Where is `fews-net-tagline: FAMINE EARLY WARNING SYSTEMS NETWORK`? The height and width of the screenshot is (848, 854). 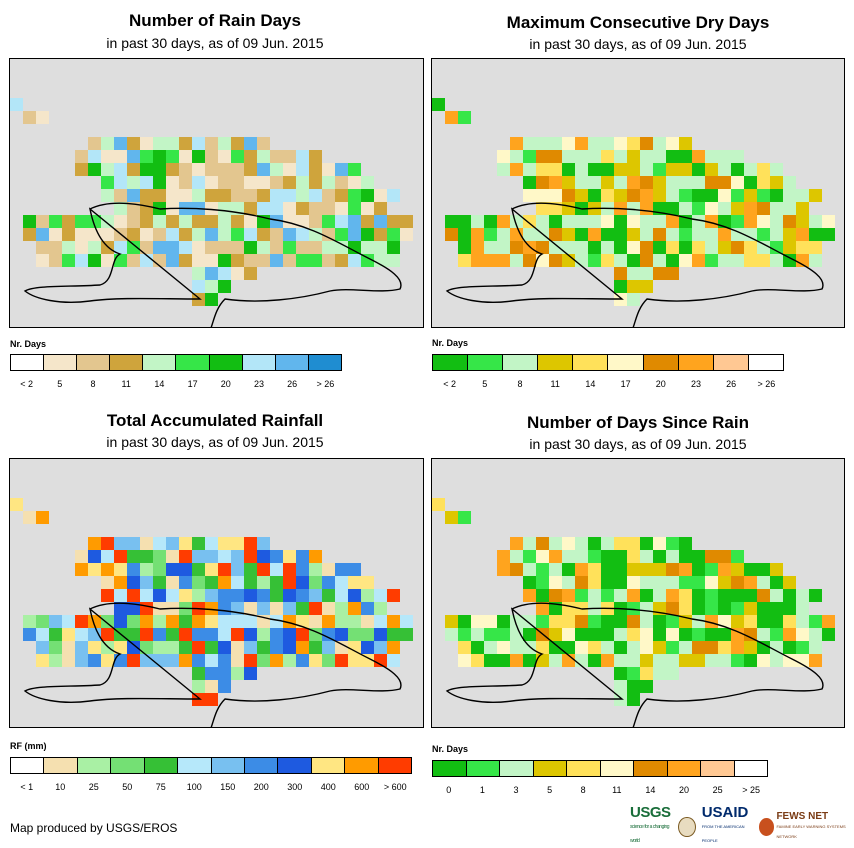 fews-net-tagline: FAMINE EARLY WARNING SYSTEMS NETWORK is located at coordinates (811, 831).